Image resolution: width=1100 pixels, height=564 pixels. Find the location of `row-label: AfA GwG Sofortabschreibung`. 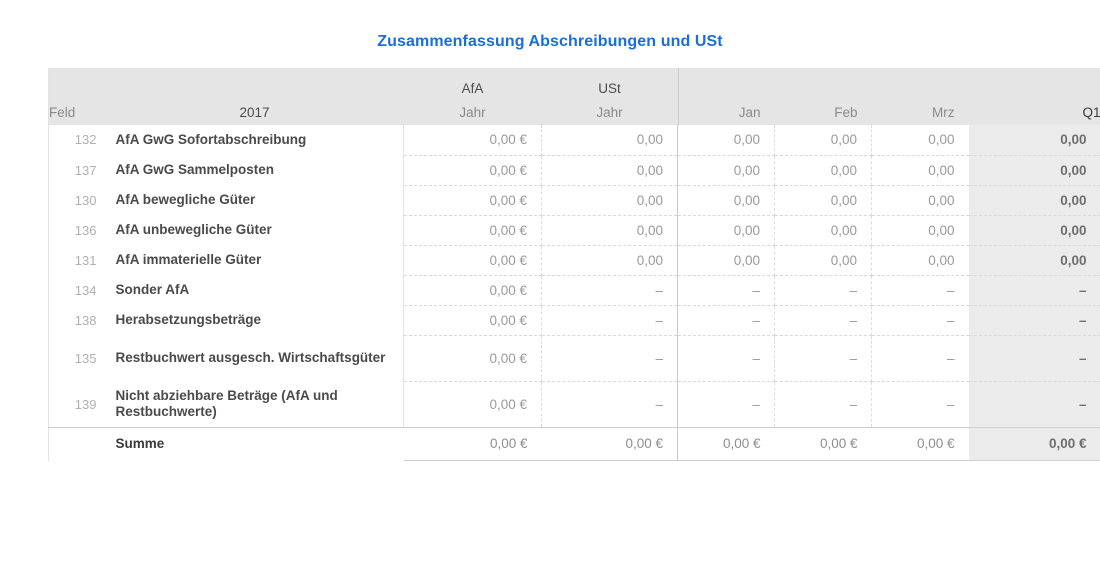

row-label: AfA GwG Sofortabschreibung is located at coordinates (254, 140).